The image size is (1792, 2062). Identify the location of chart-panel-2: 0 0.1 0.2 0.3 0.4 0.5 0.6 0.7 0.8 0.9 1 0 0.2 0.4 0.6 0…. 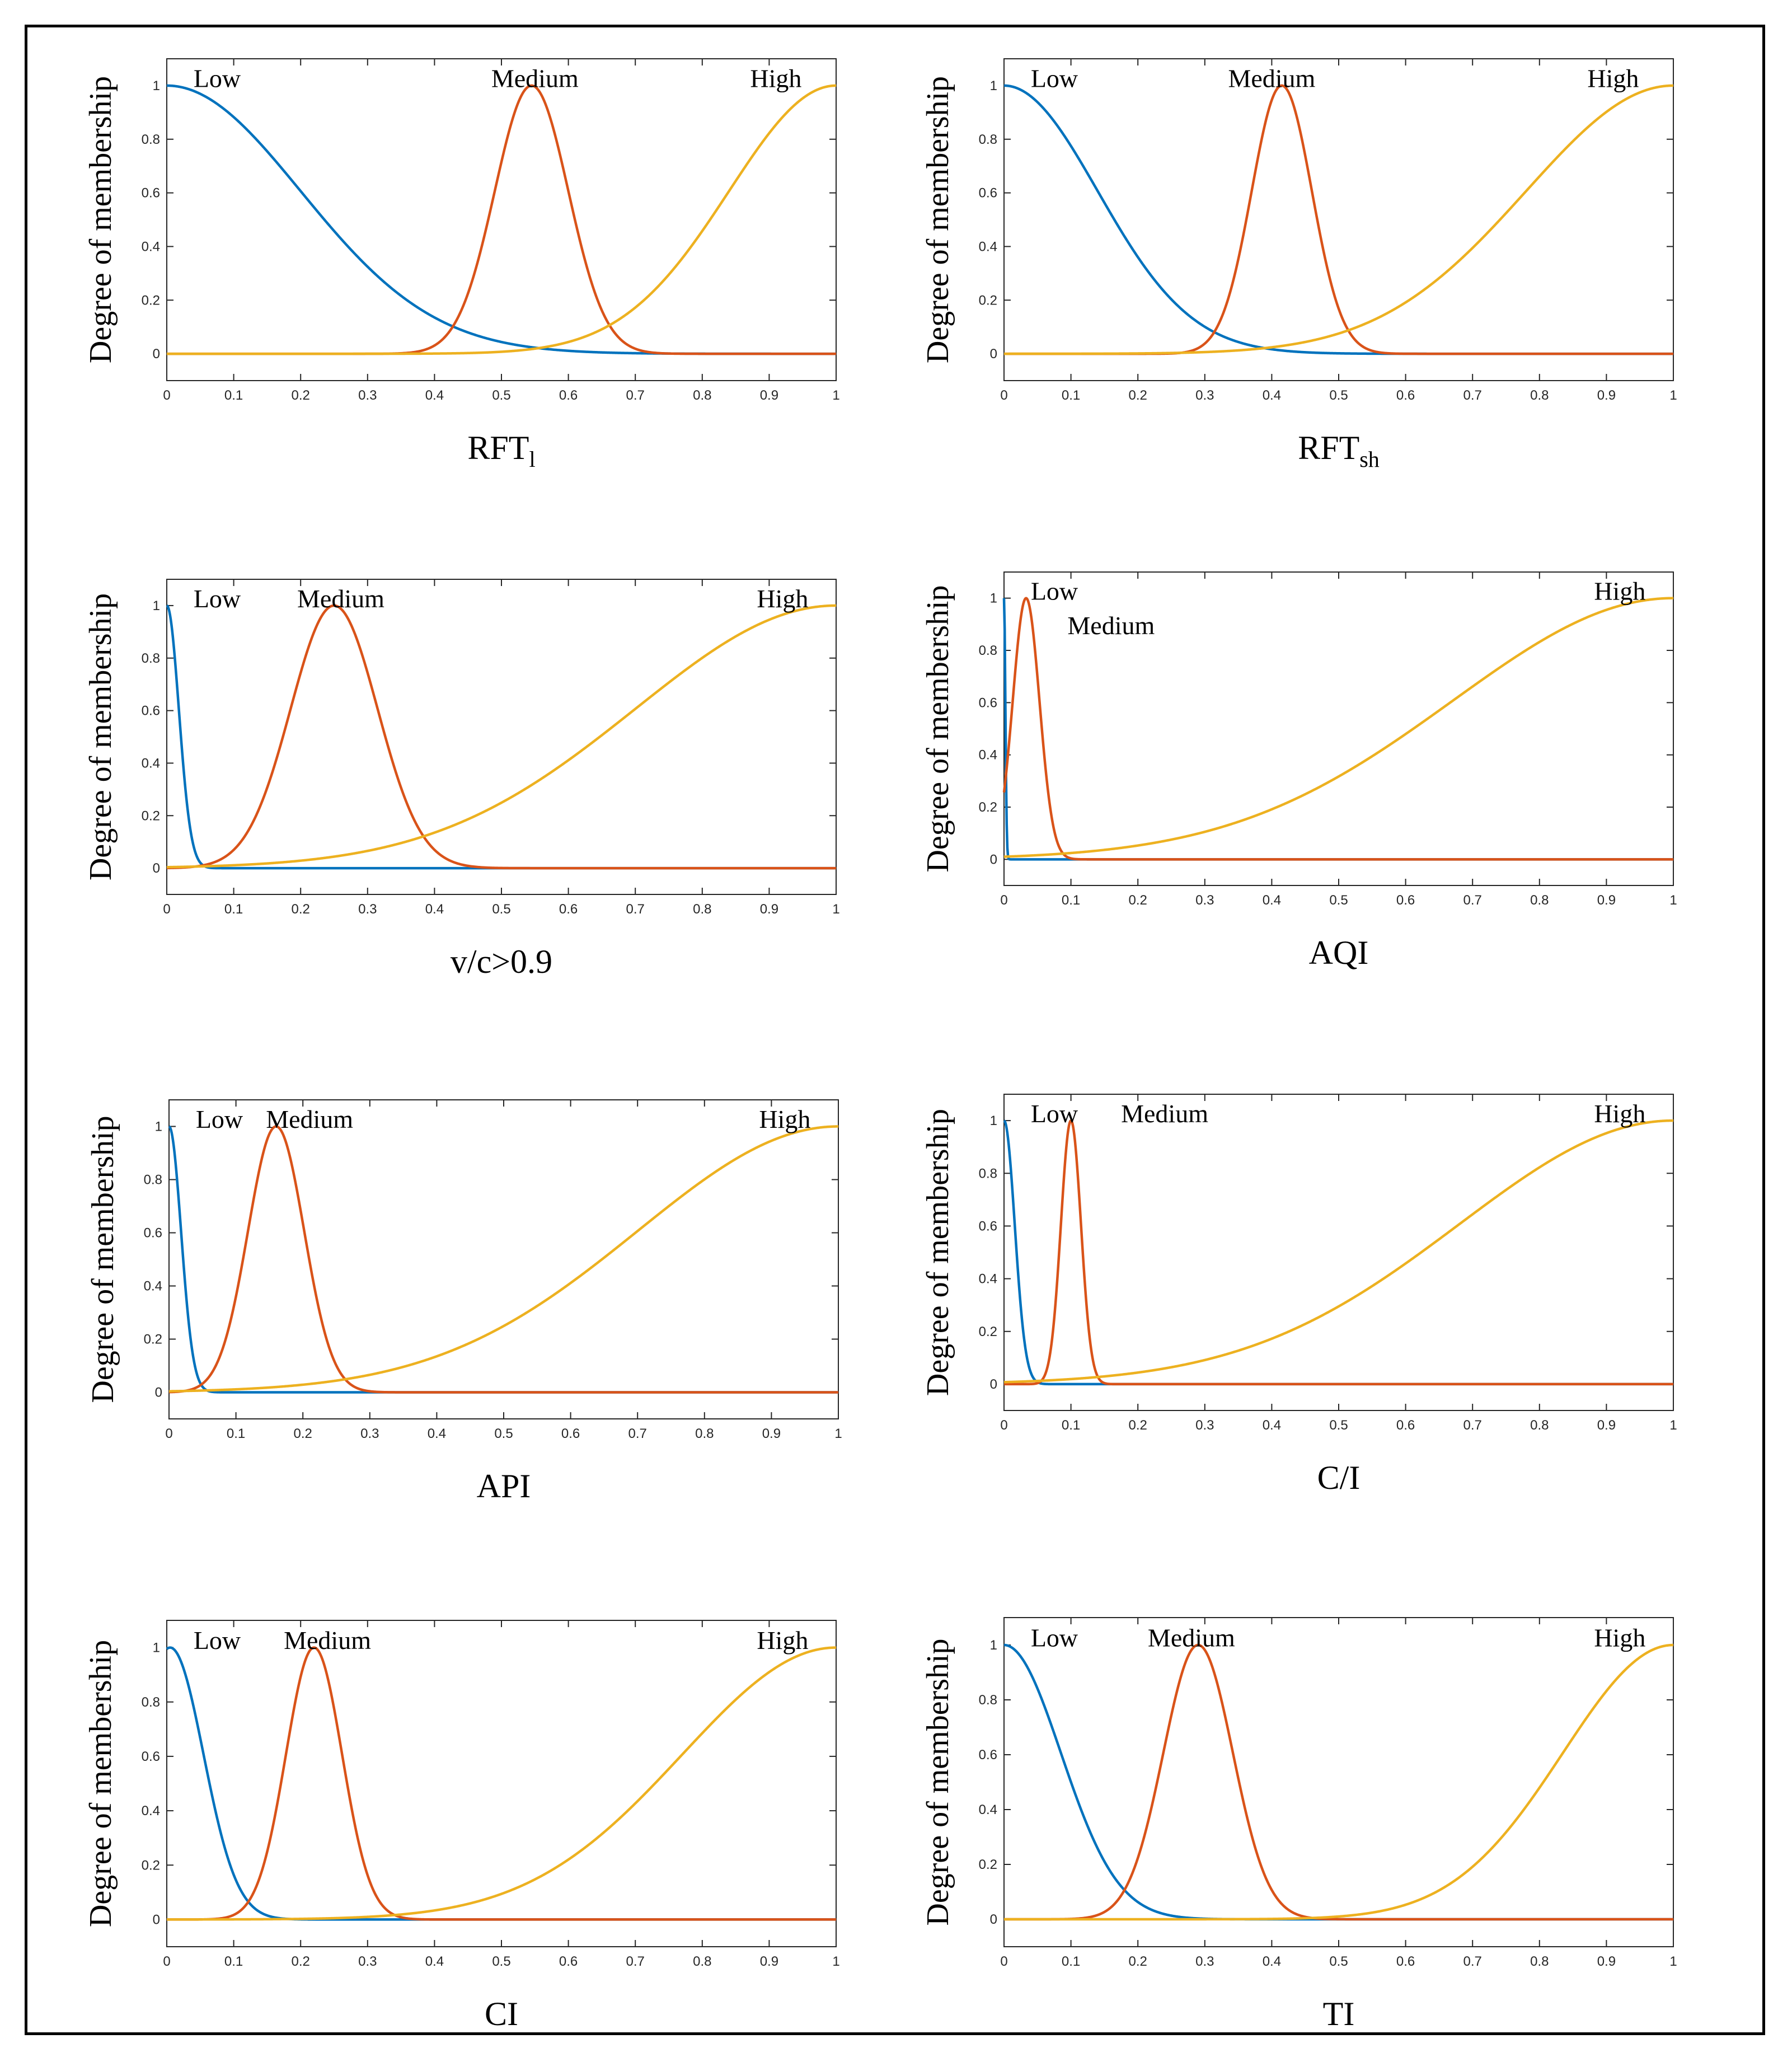
(1299, 265).